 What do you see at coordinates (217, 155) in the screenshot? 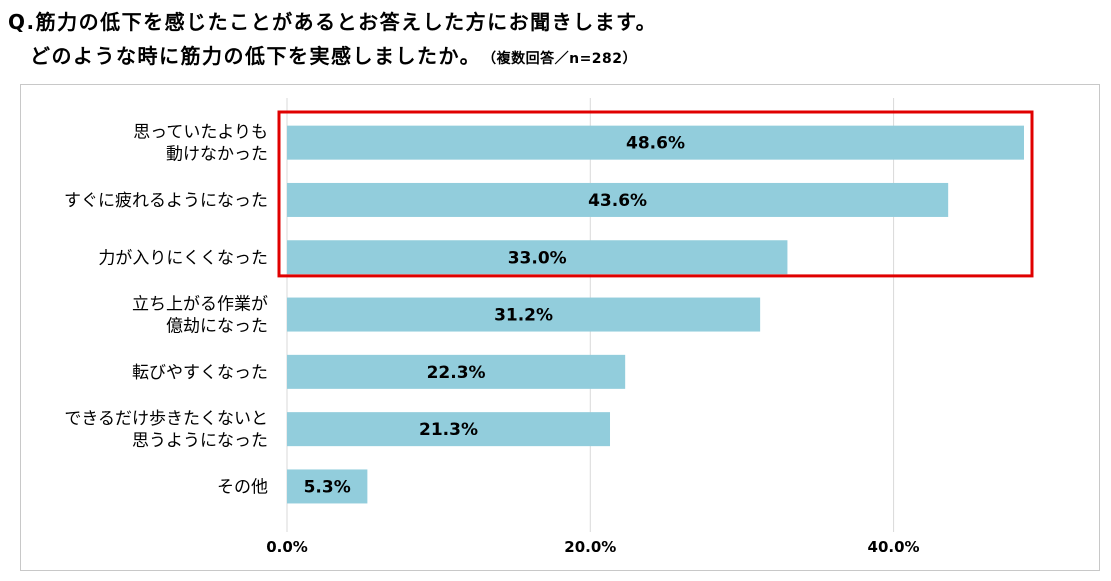
I see `category-label: 動けなかった` at bounding box center [217, 155].